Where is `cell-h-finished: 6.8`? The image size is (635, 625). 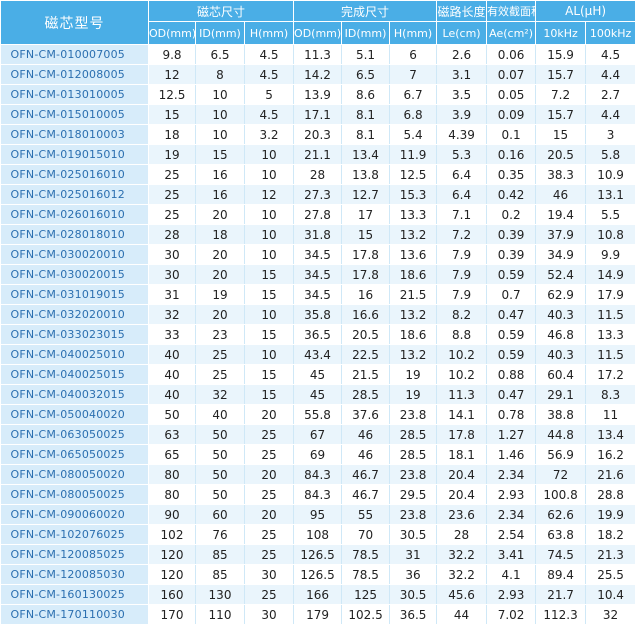
cell-h-finished: 6.8 is located at coordinates (413, 115).